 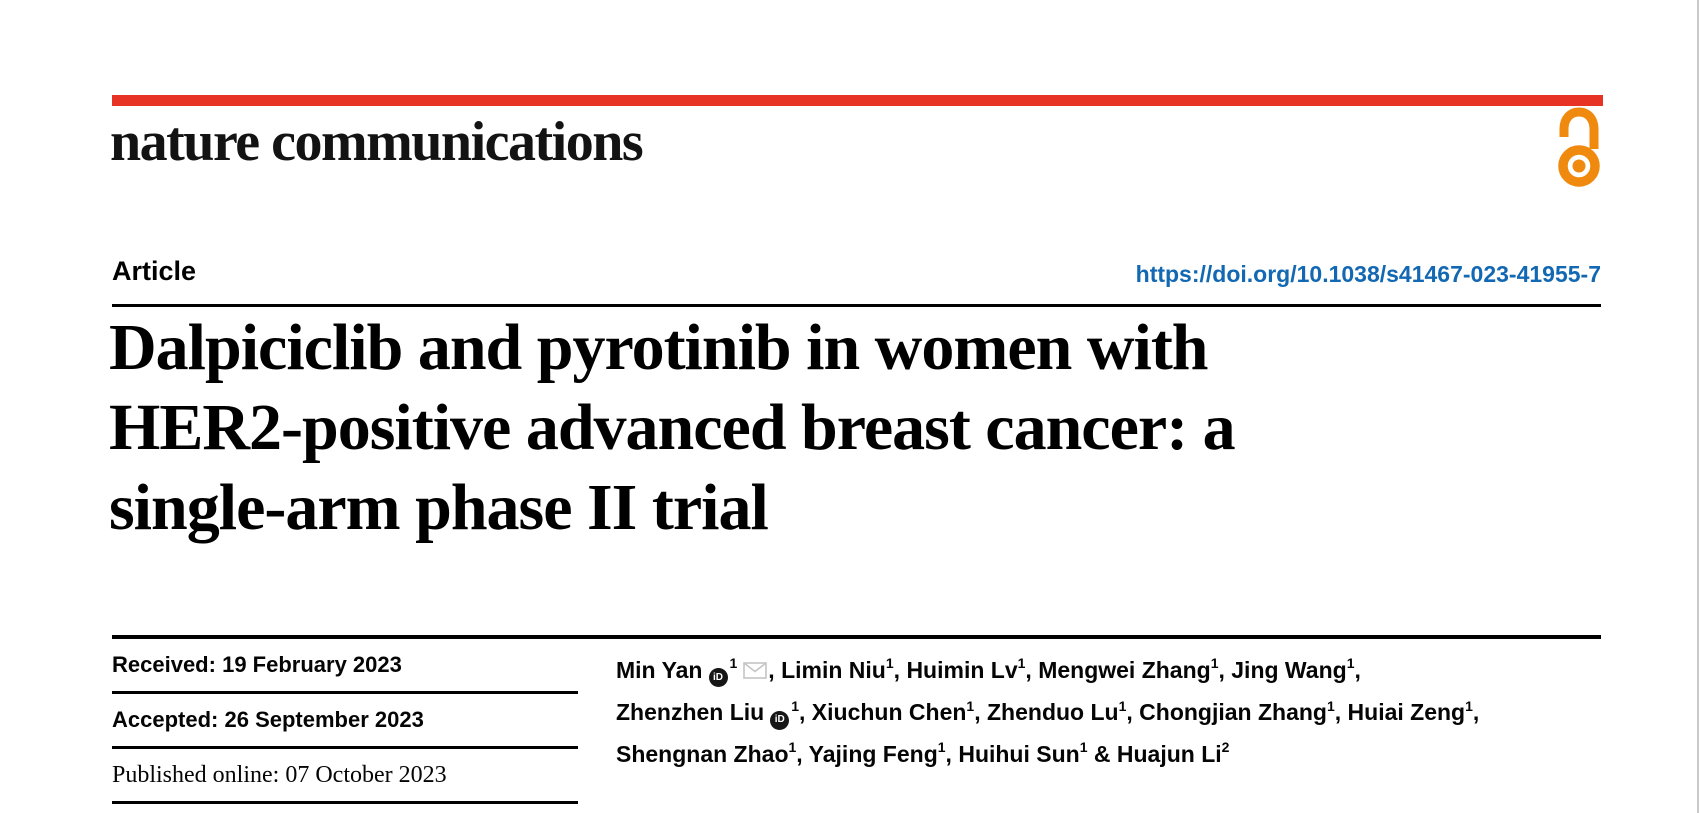 I want to click on author: Huajun Li2, so click(x=1173, y=753).